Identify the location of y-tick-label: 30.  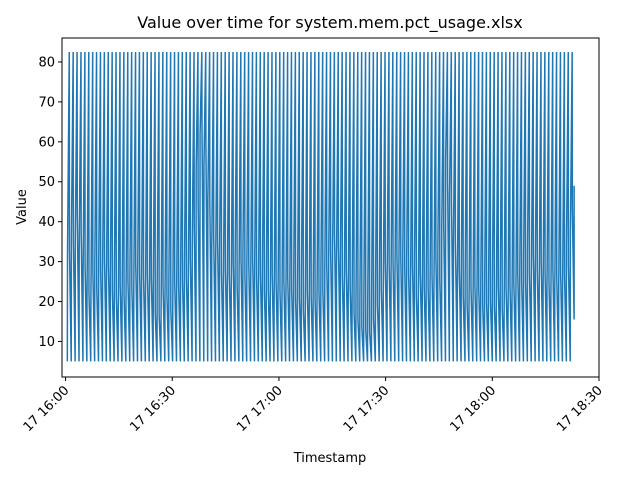
(46, 262).